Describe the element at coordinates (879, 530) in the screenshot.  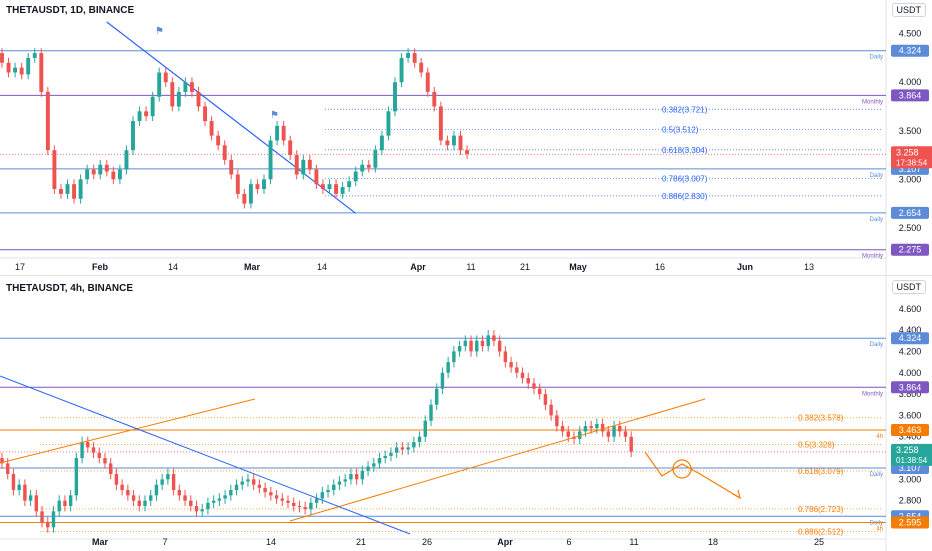
I see `key-level-tag: 4h` at that location.